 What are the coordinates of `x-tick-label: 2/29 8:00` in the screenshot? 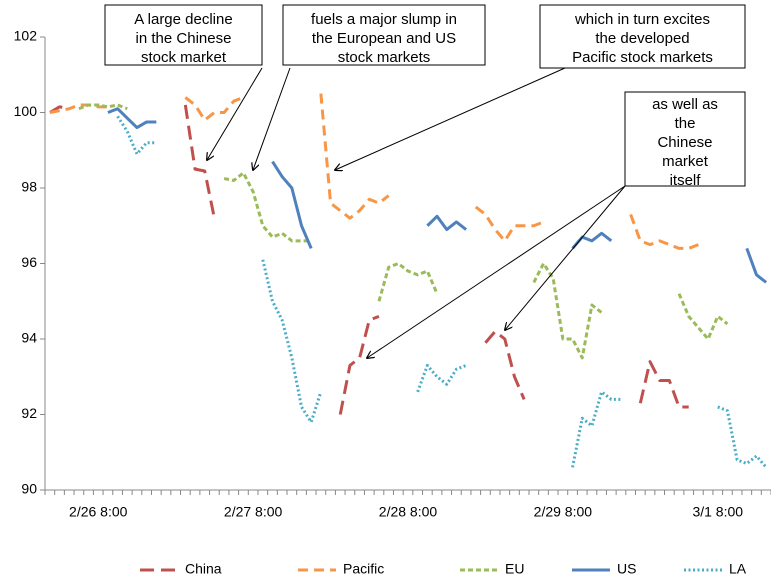 It's located at (563, 512).